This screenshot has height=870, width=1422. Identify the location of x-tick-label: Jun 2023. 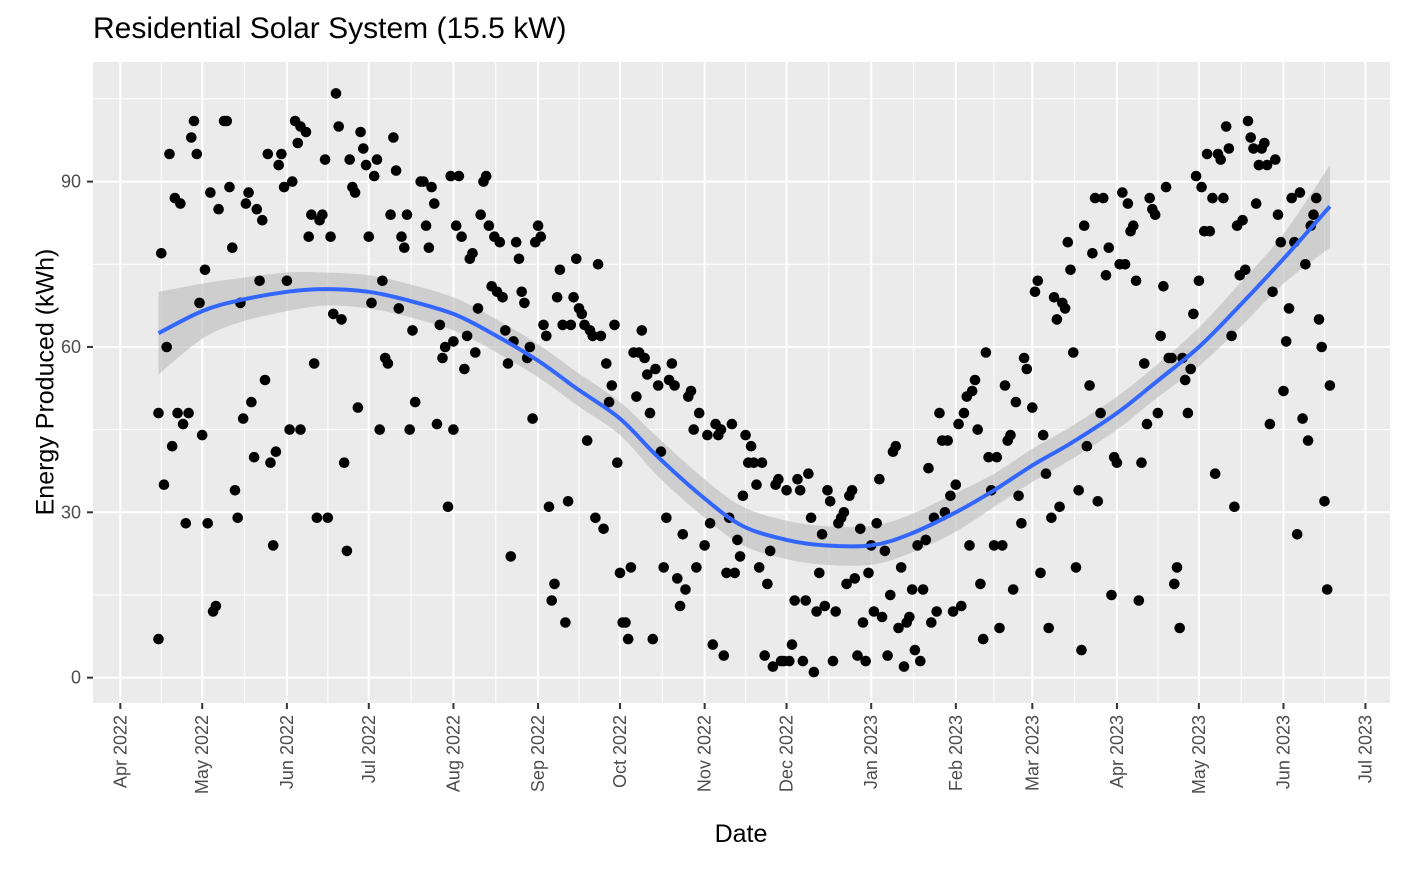
(1284, 752).